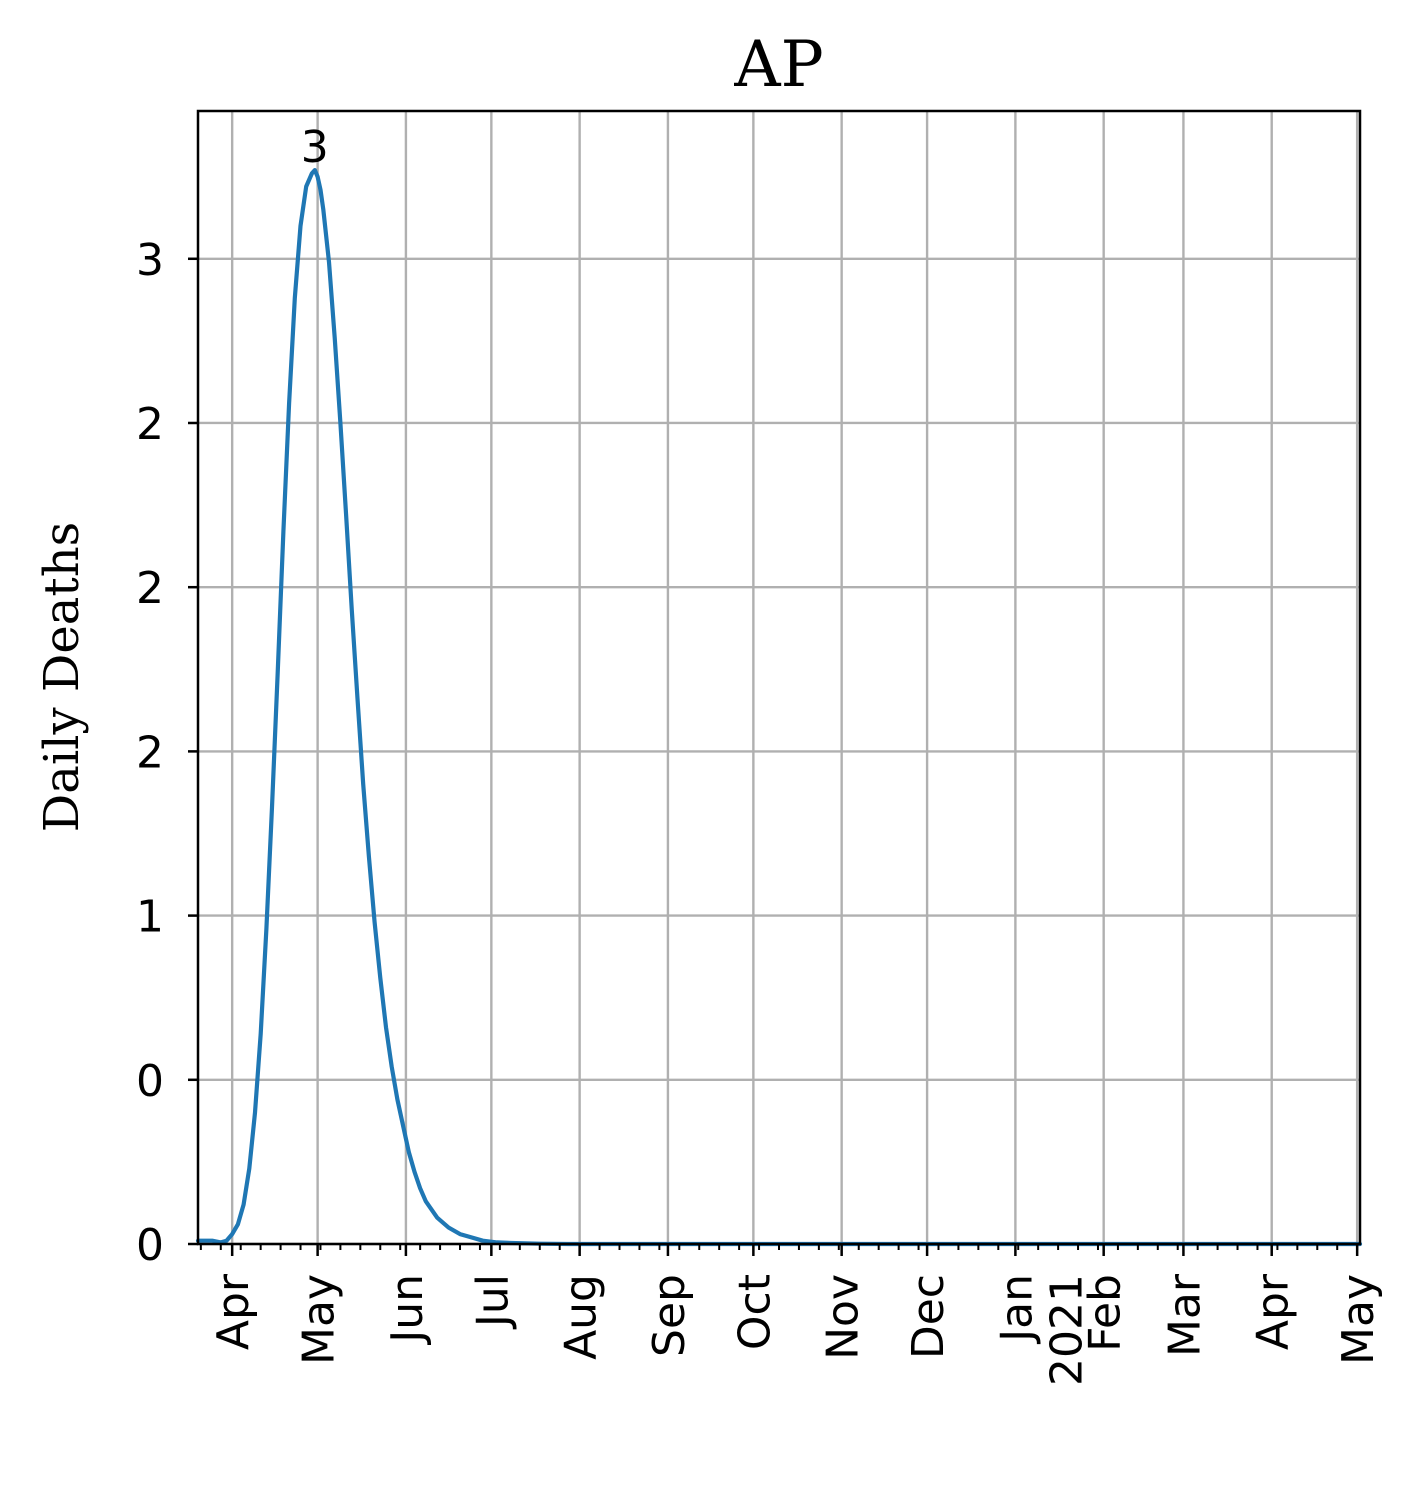 The width and height of the screenshot is (1410, 1508). What do you see at coordinates (843, 1317) in the screenshot?
I see `x-tick-label: Nov` at bounding box center [843, 1317].